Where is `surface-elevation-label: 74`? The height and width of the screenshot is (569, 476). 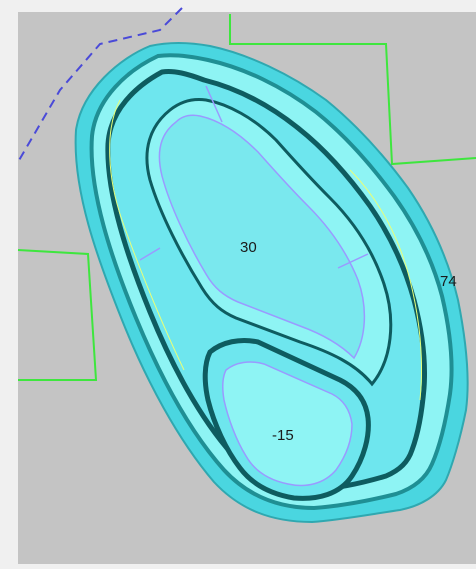
surface-elevation-label: 74 is located at coordinates (448, 281).